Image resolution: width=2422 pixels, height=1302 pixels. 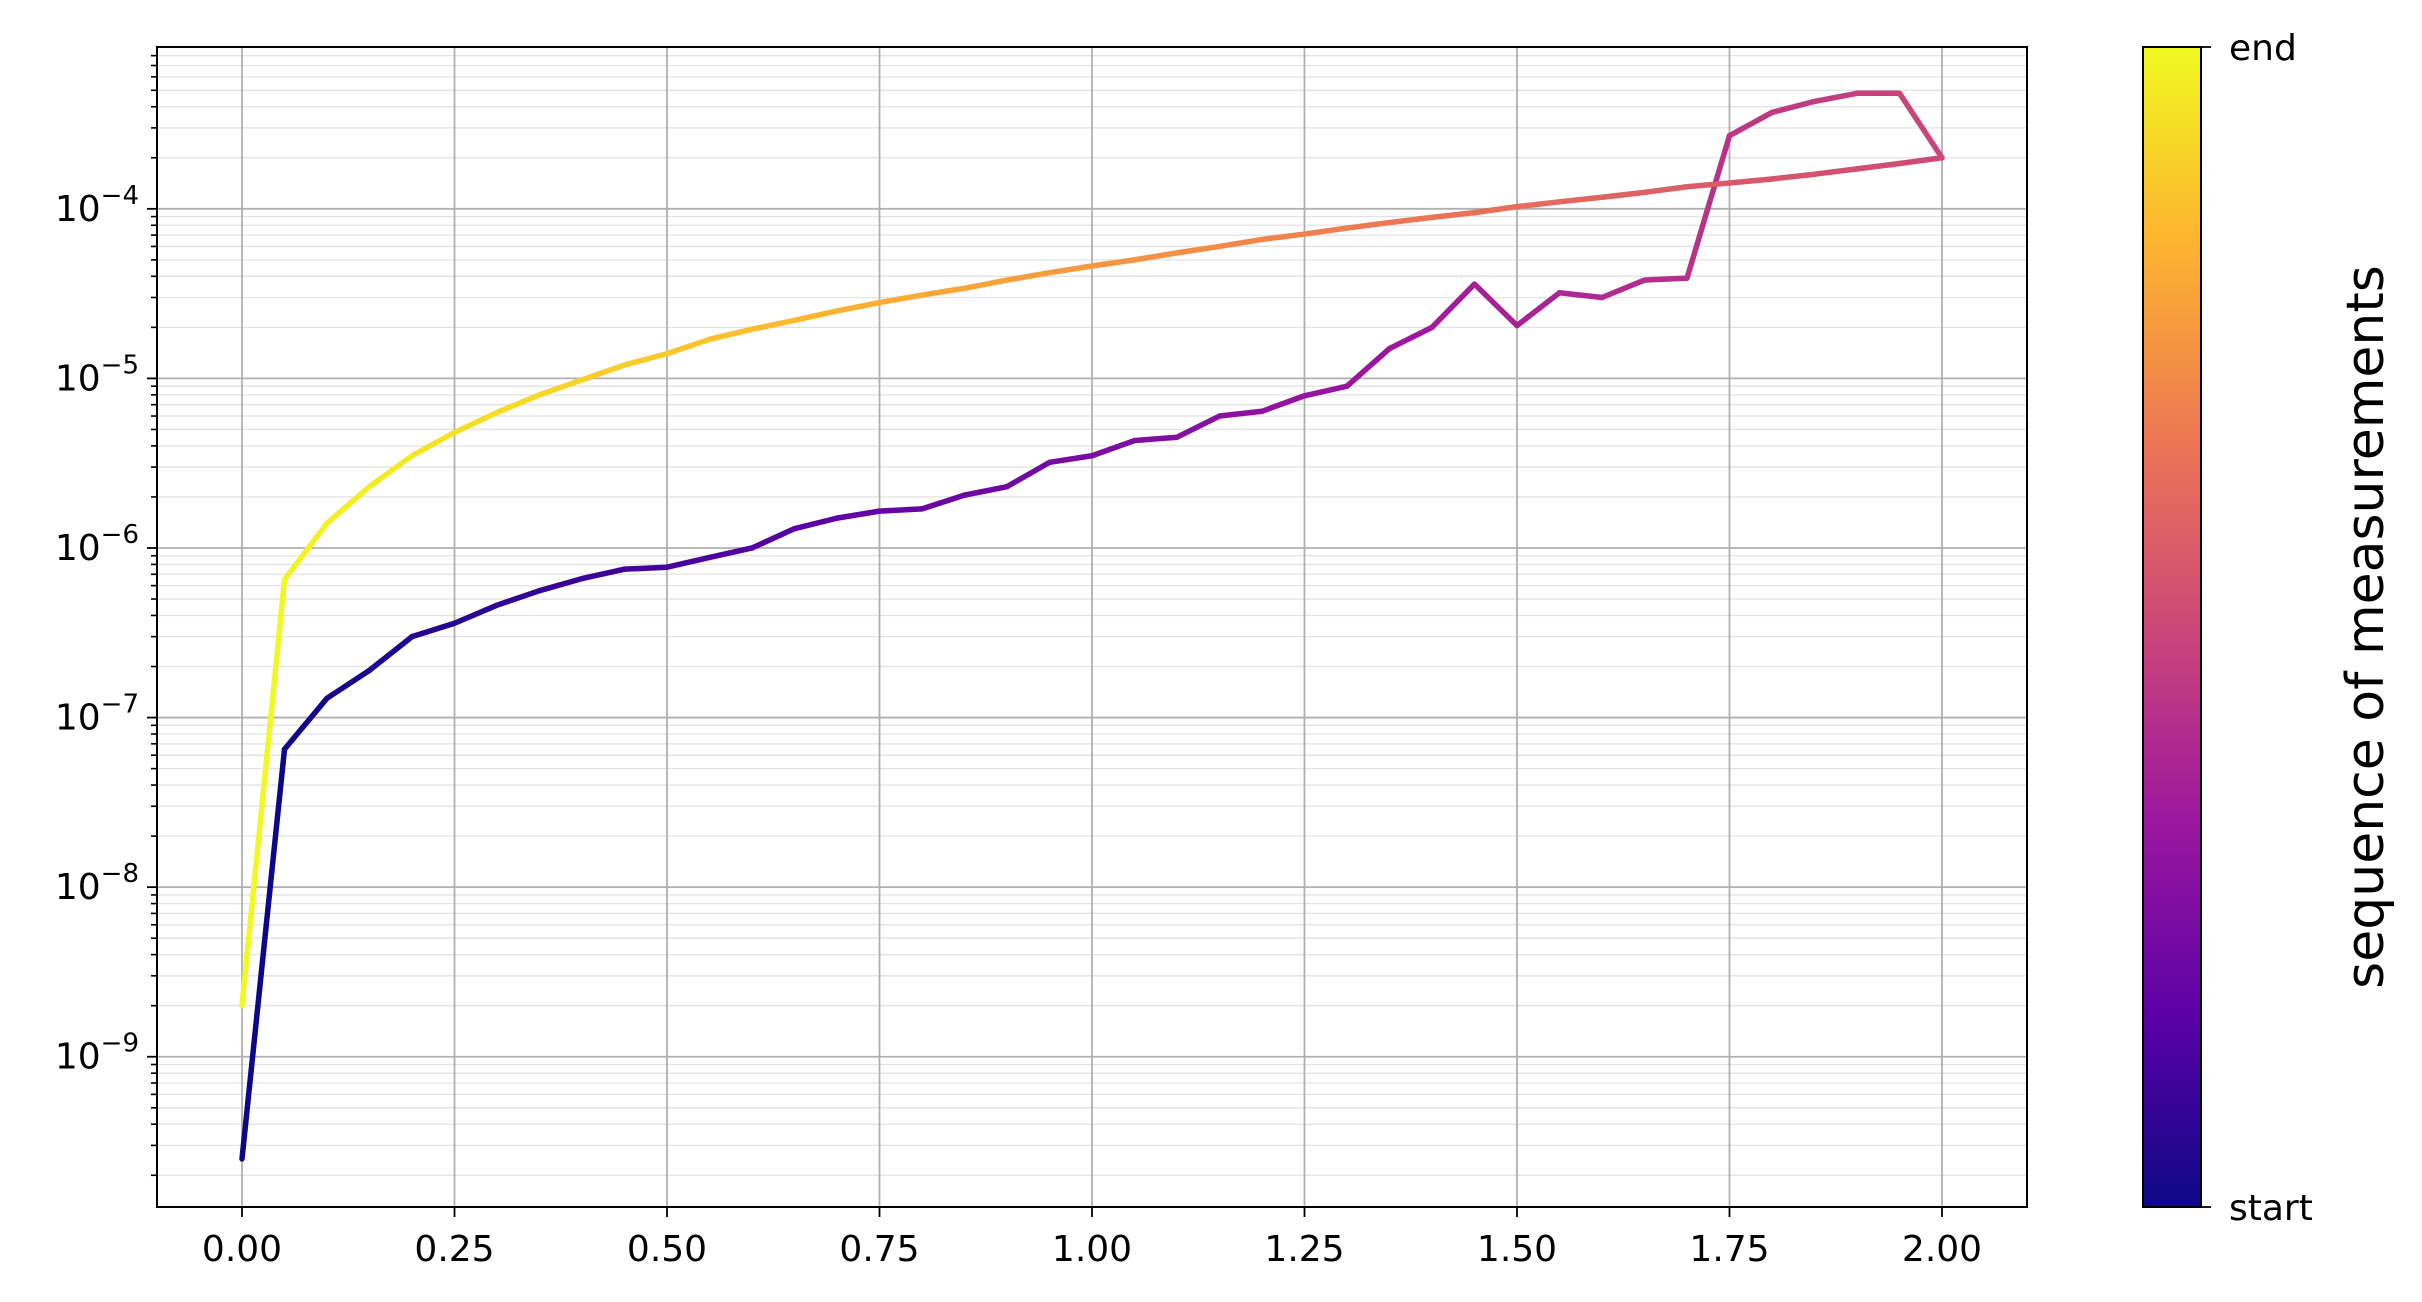 What do you see at coordinates (97, 714) in the screenshot?
I see `y-tick-label: 10⁻⁷` at bounding box center [97, 714].